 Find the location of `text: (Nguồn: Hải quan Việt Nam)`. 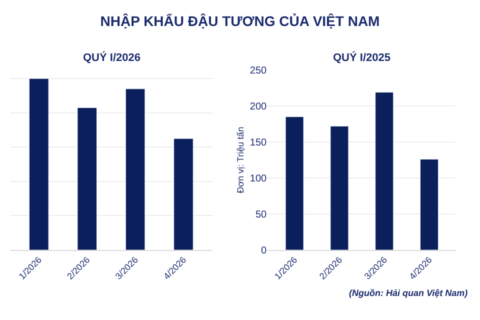

text: (Nguồn: Hải quan Việt Nam) is located at coordinates (408, 293).